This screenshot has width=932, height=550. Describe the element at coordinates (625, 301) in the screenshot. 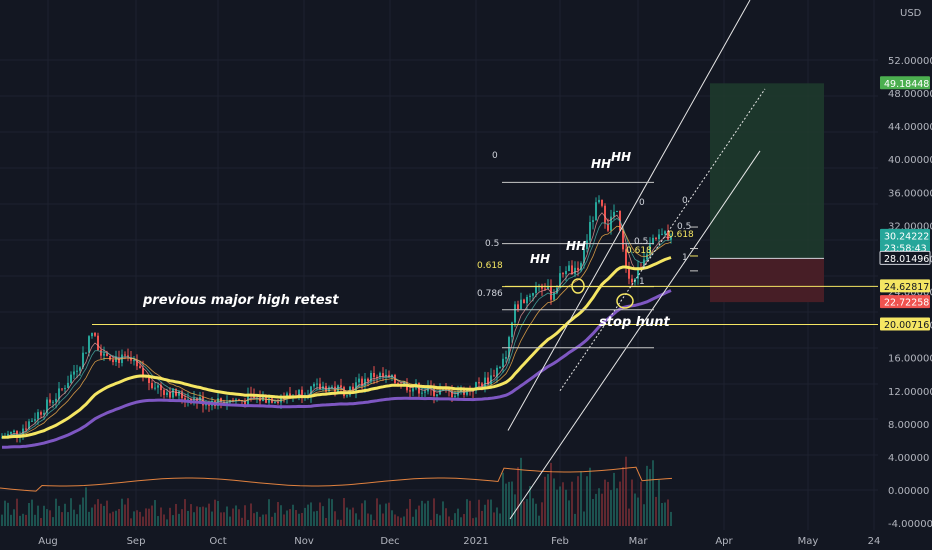

I see `highlight-circle` at that location.